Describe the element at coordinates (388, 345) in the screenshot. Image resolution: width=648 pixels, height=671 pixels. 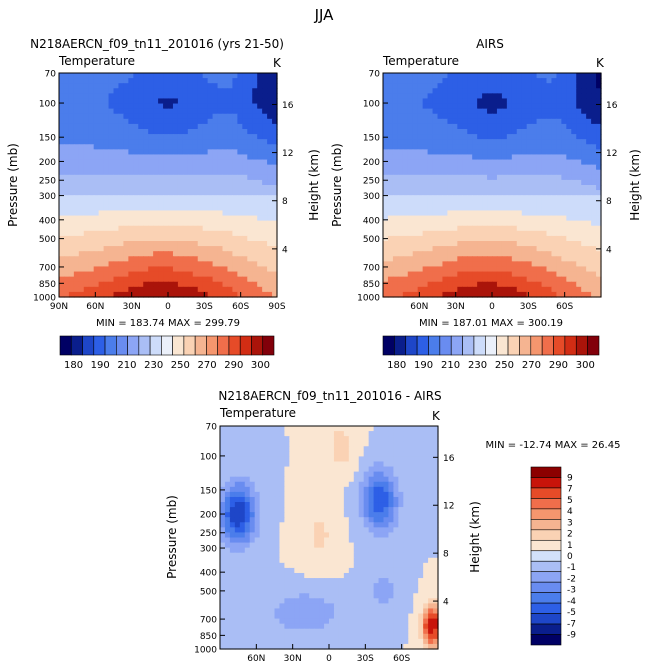
I see `colorbar-swatch` at that location.